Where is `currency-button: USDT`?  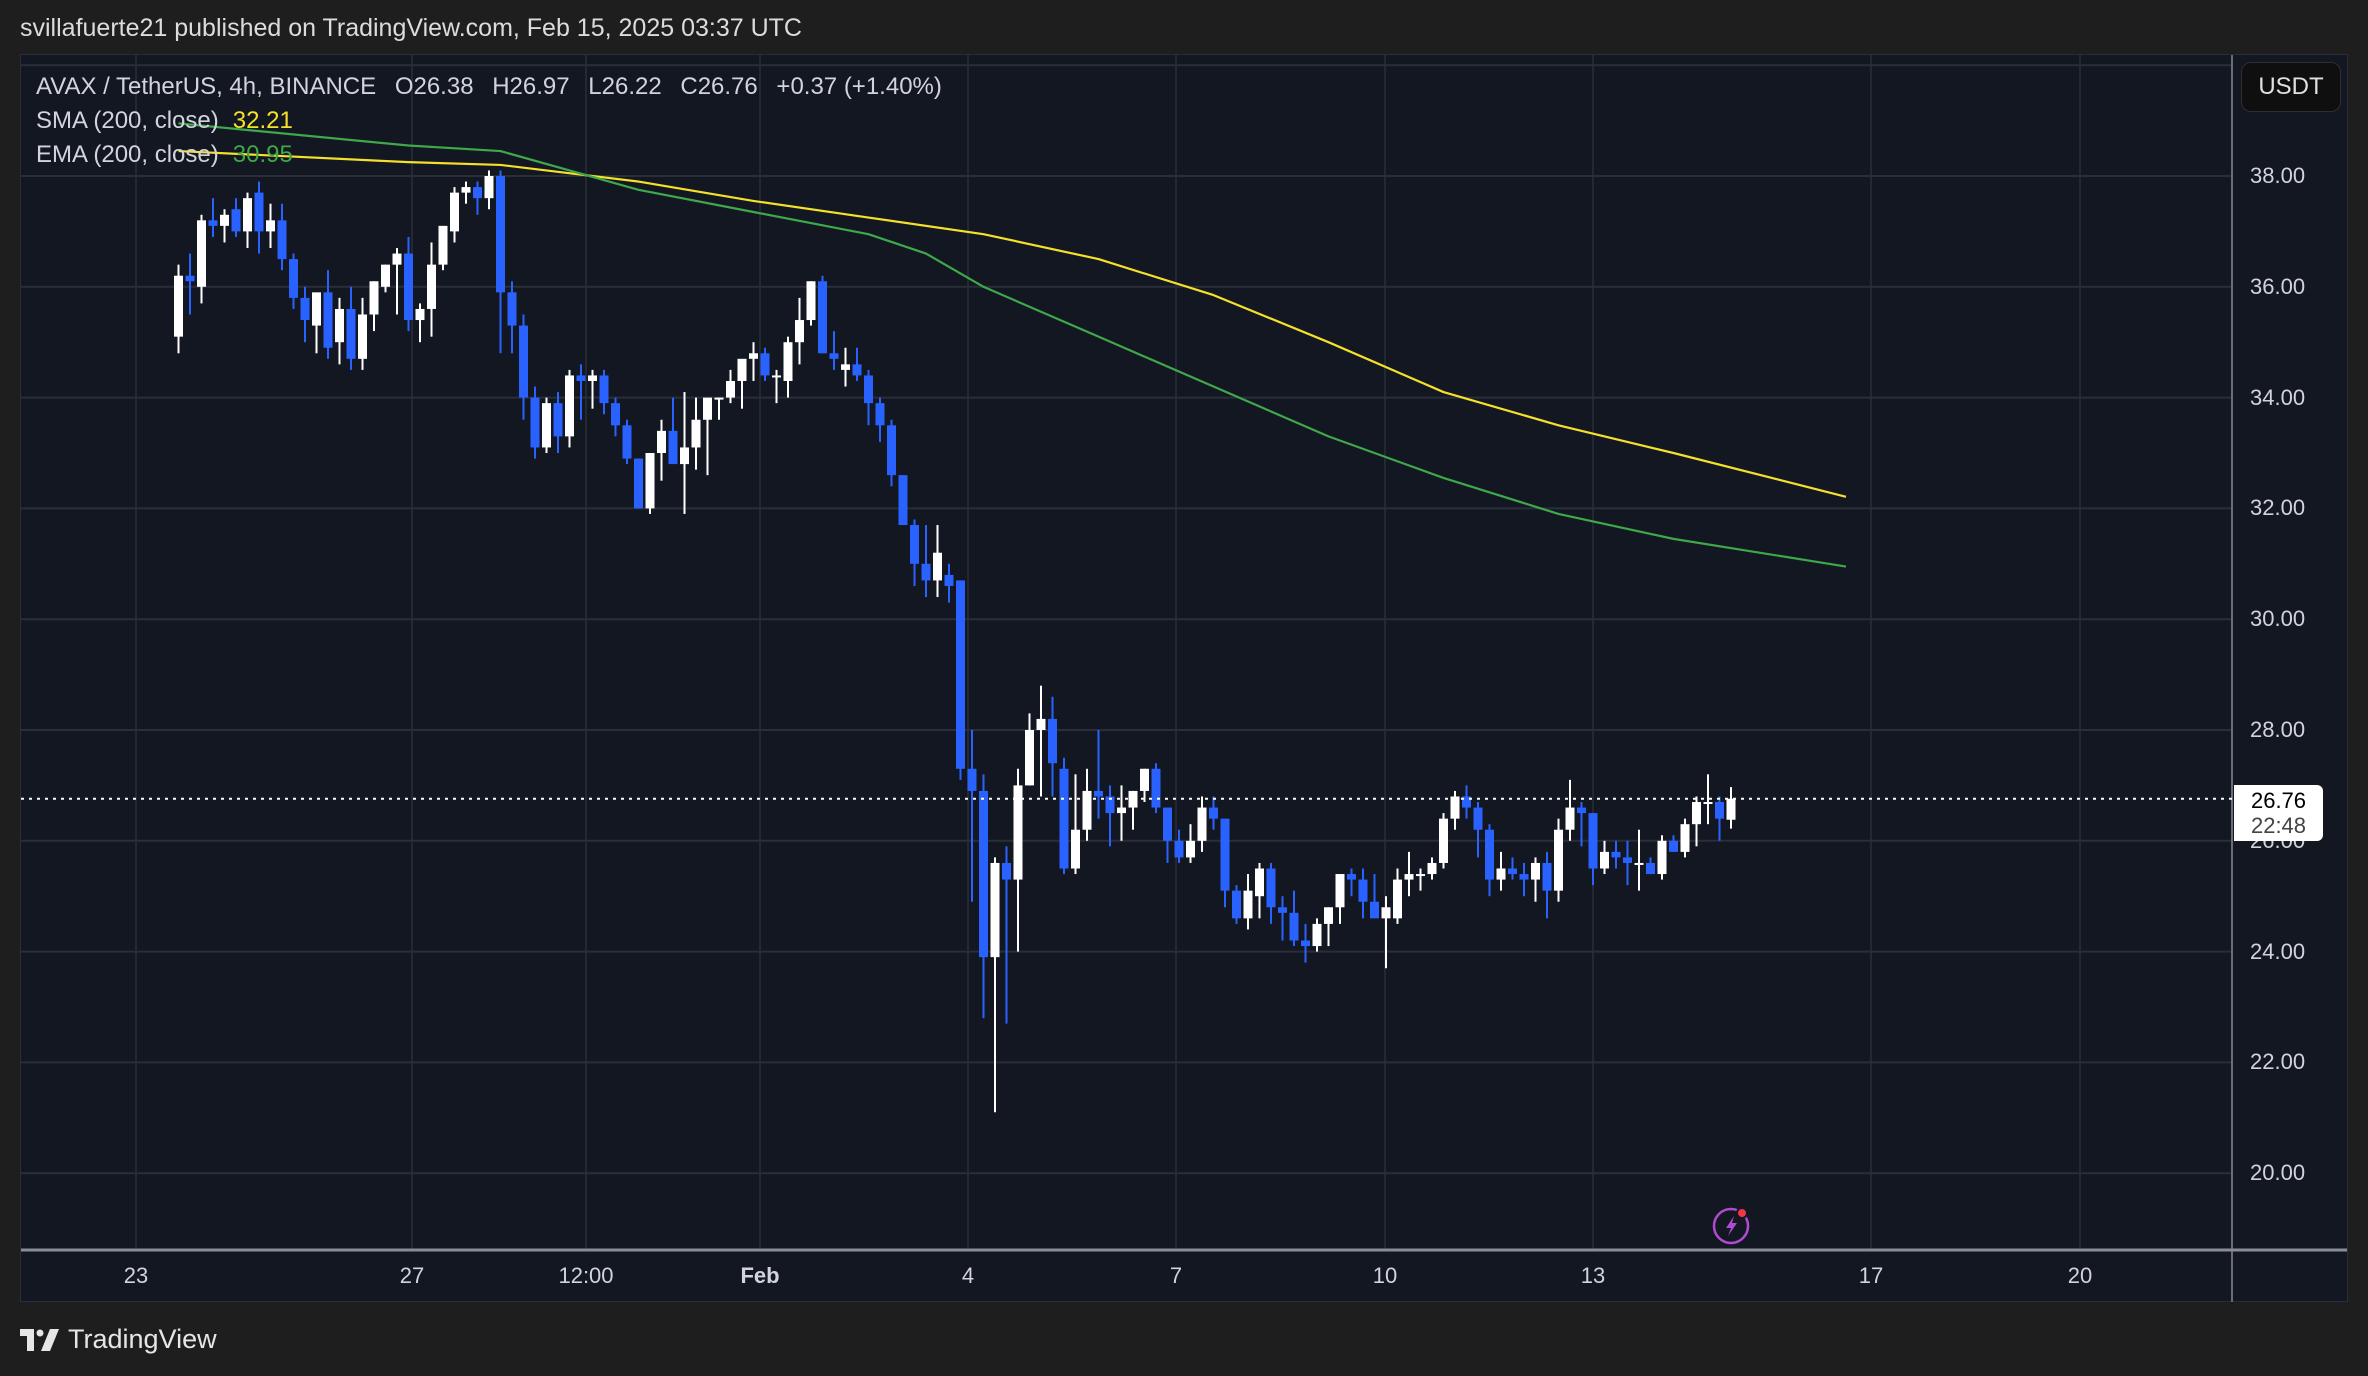 currency-button: USDT is located at coordinates (2291, 87).